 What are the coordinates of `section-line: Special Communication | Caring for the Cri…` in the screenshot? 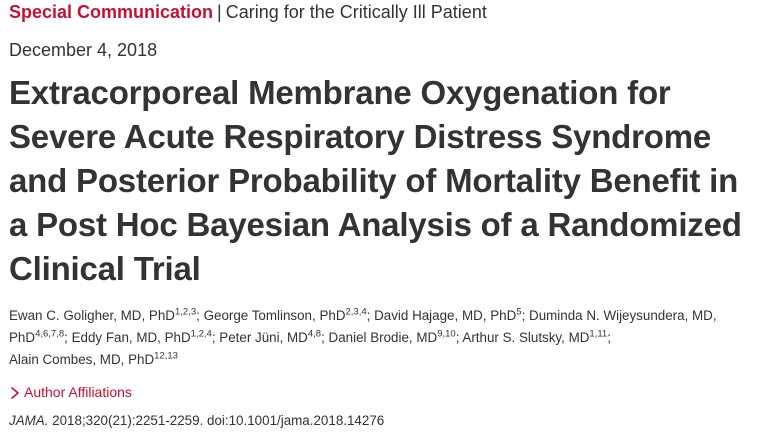 It's located at (383, 12).